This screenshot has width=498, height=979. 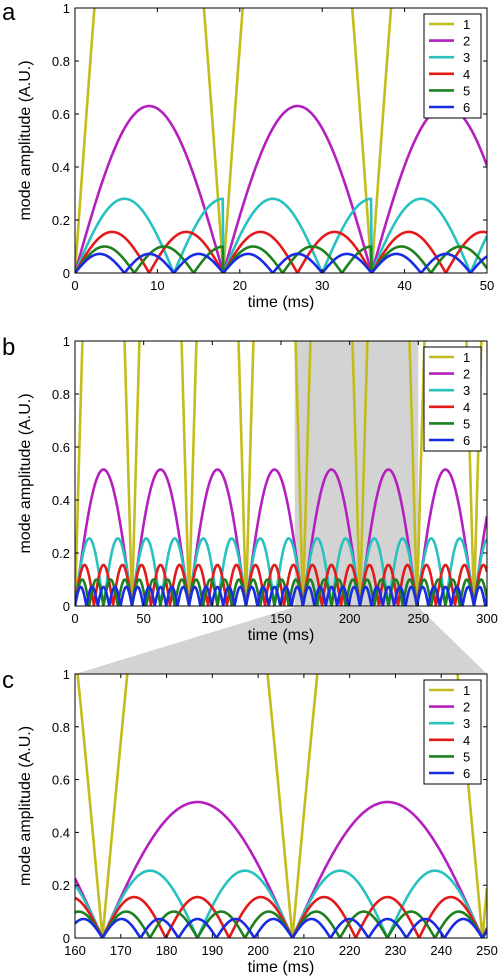 What do you see at coordinates (281, 618) in the screenshot?
I see `x-tick-label: 150` at bounding box center [281, 618].